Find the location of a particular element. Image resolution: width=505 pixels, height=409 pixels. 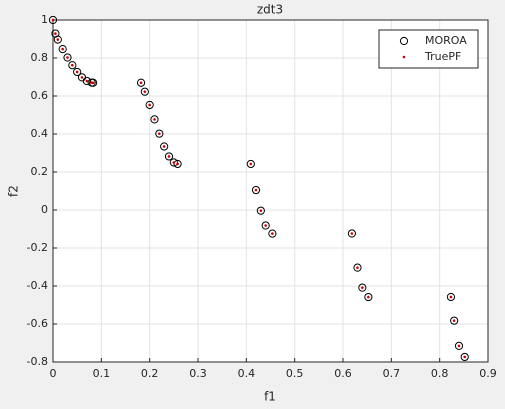

x-tick-label: 0.5 is located at coordinates (295, 373).